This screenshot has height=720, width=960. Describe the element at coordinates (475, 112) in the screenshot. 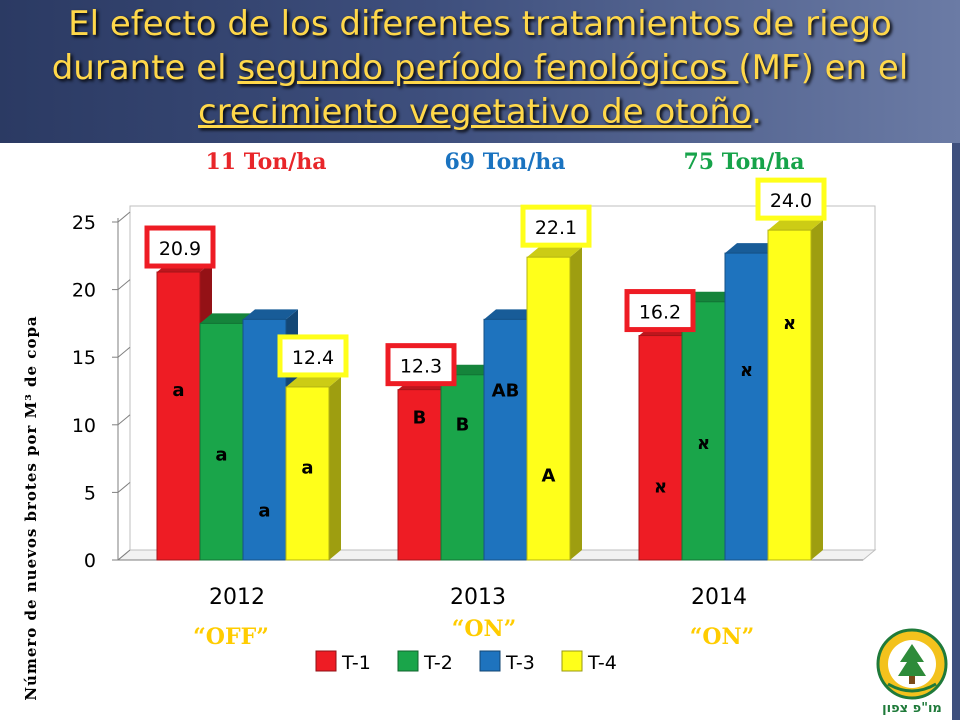

I see `title-part: crecimiento vegetativo de otoño` at that location.